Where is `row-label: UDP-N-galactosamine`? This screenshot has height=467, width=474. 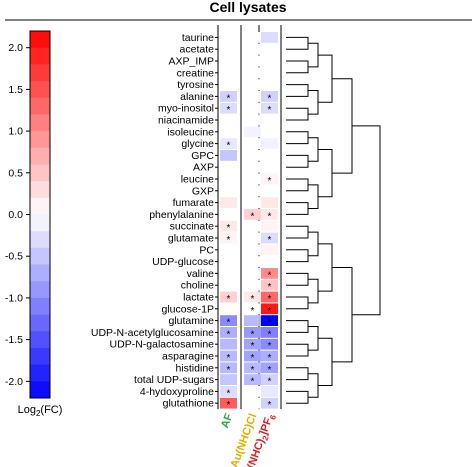 row-label: UDP-N-galactosamine is located at coordinates (162, 345).